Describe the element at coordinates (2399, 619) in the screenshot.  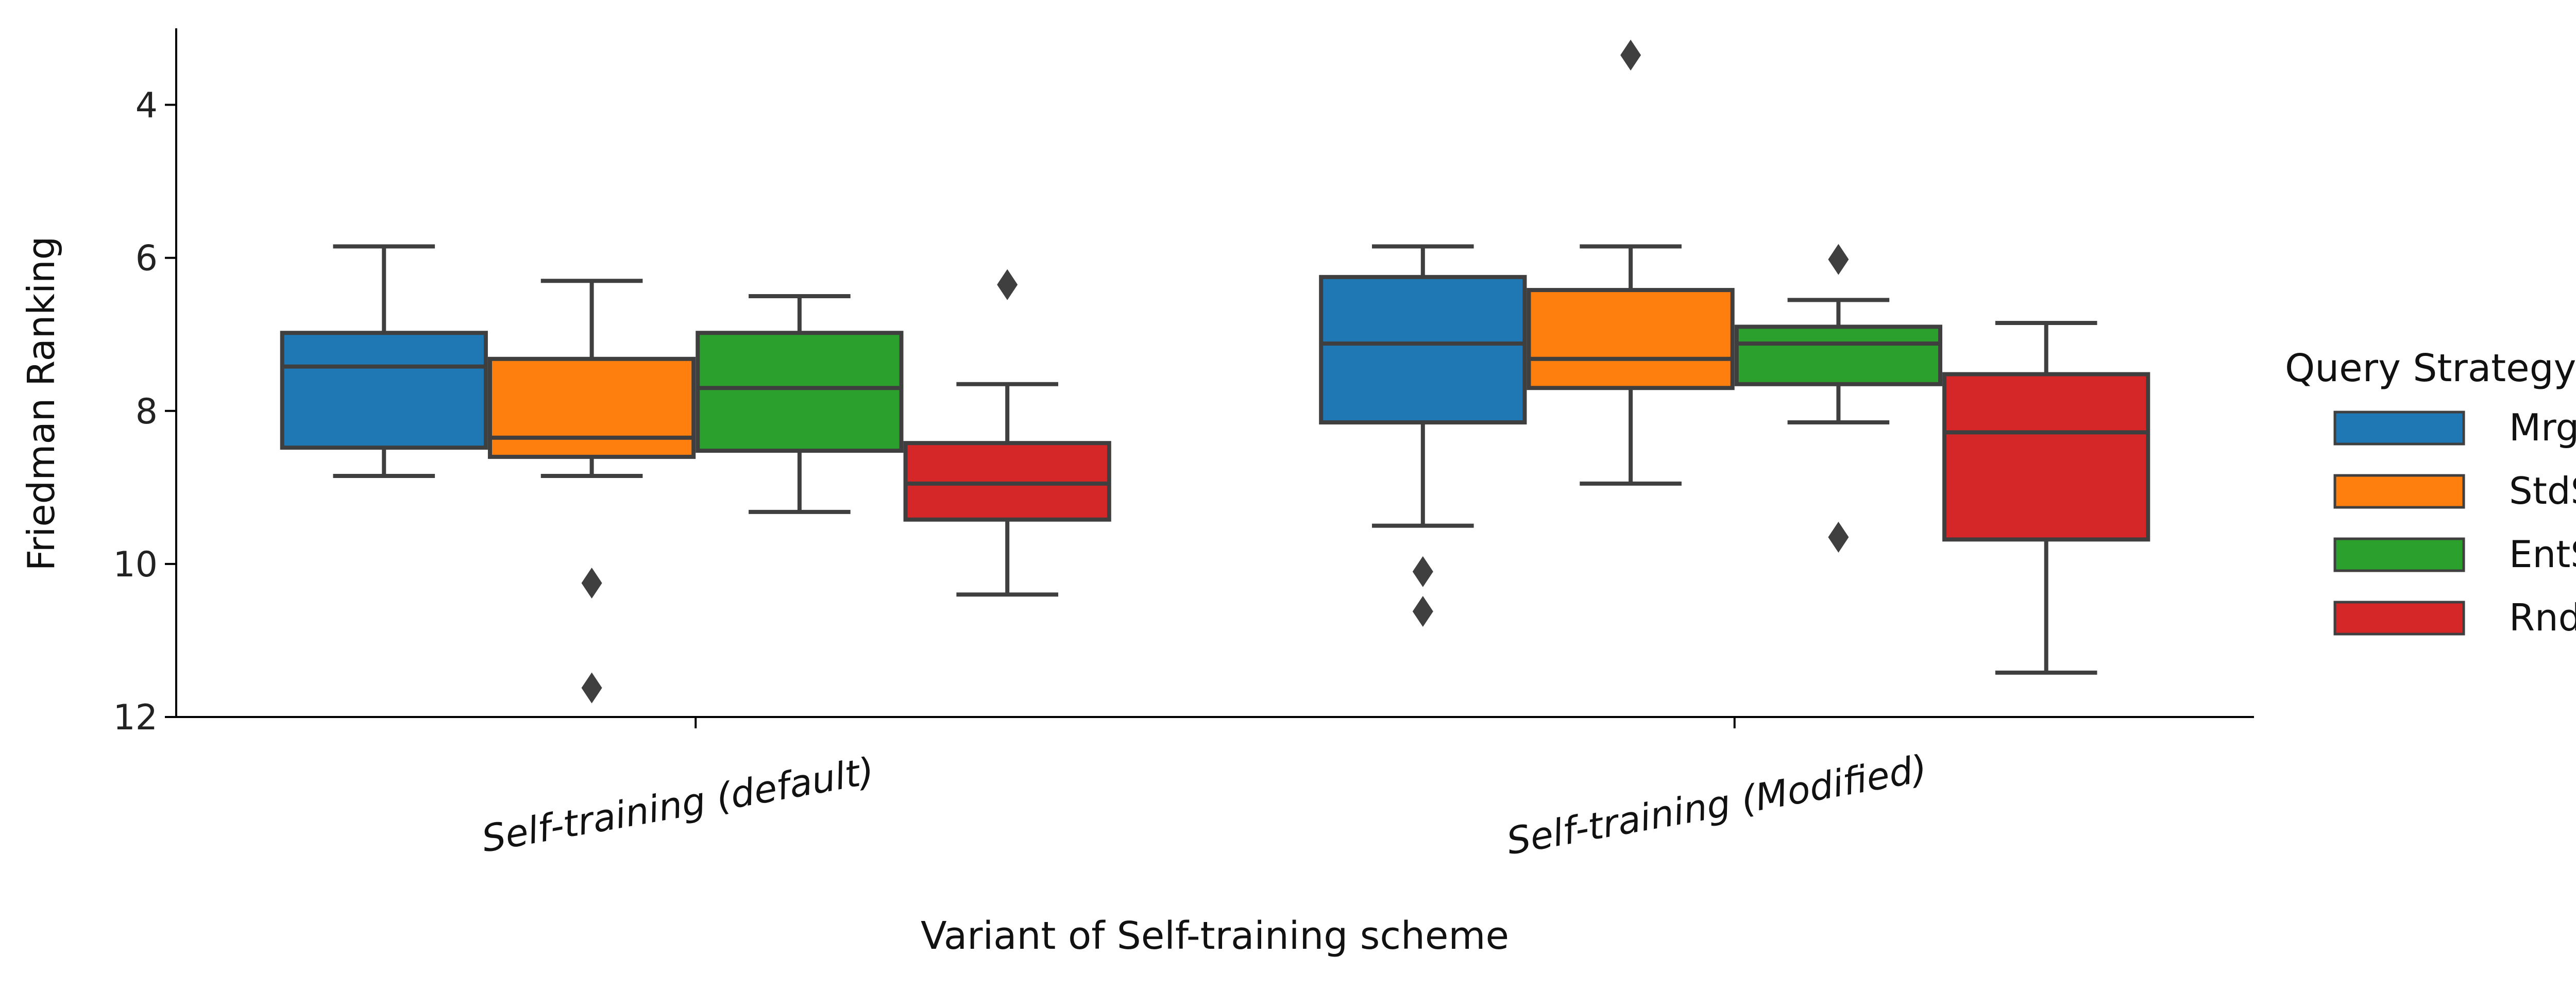
I see `legend-swatch-rnds` at that location.